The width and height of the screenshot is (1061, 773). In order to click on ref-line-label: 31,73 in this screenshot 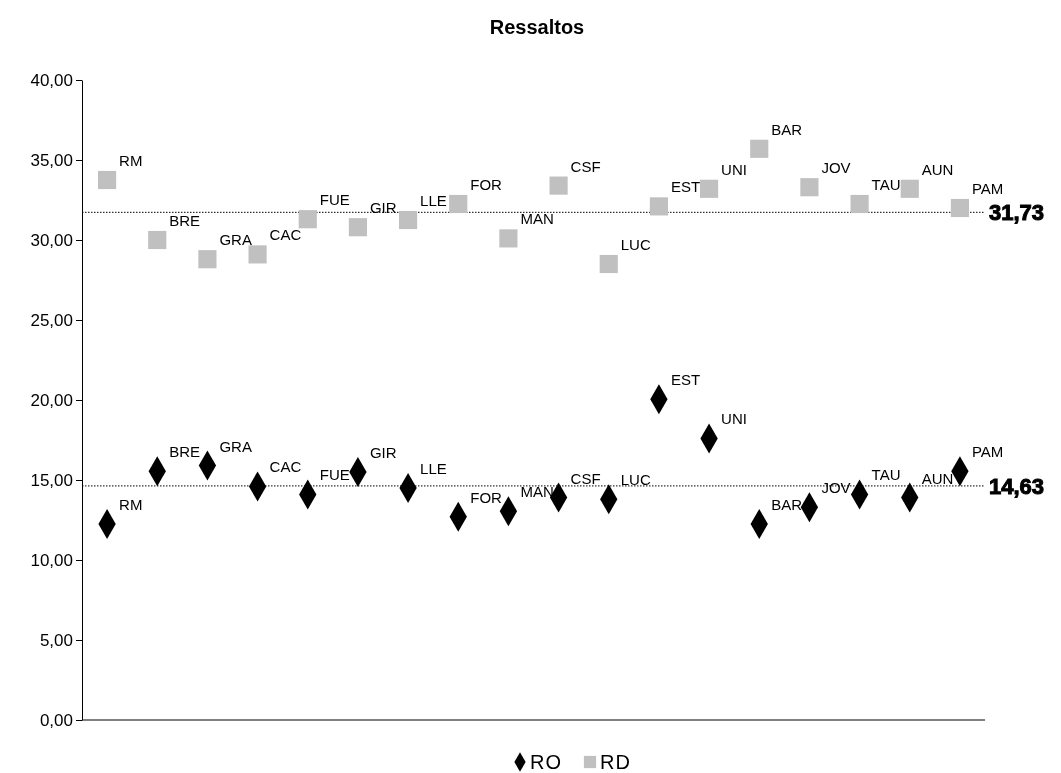, I will do `click(1017, 213)`.